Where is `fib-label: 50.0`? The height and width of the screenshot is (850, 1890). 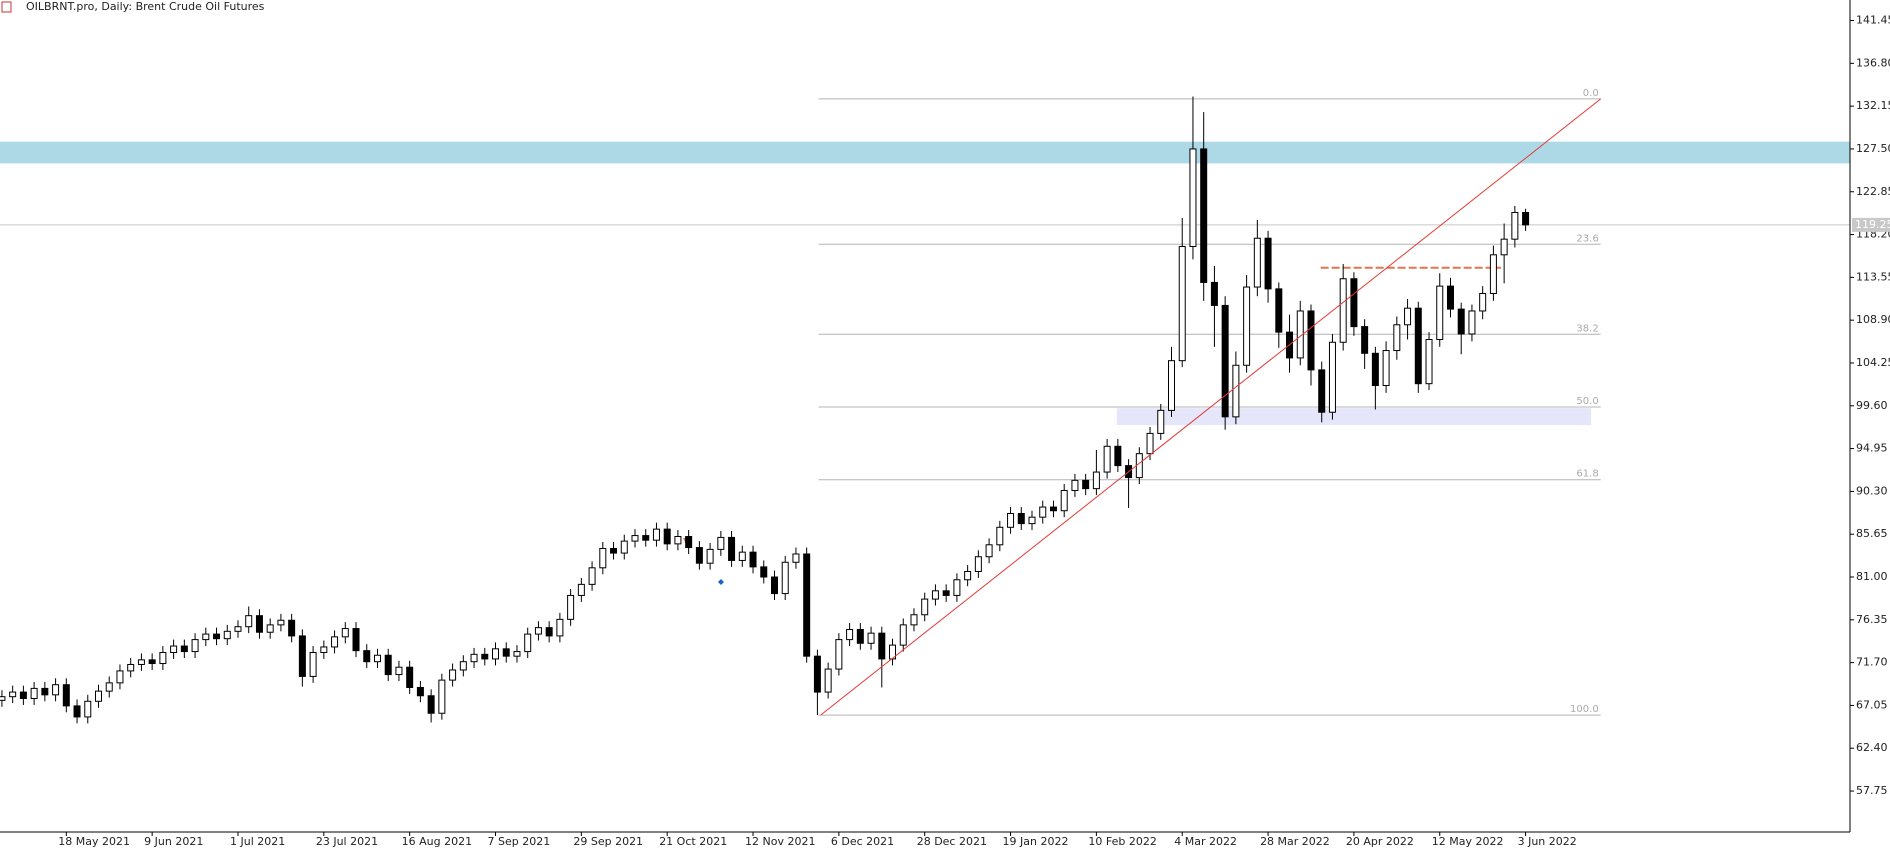
fib-label: 50.0 is located at coordinates (1587, 401).